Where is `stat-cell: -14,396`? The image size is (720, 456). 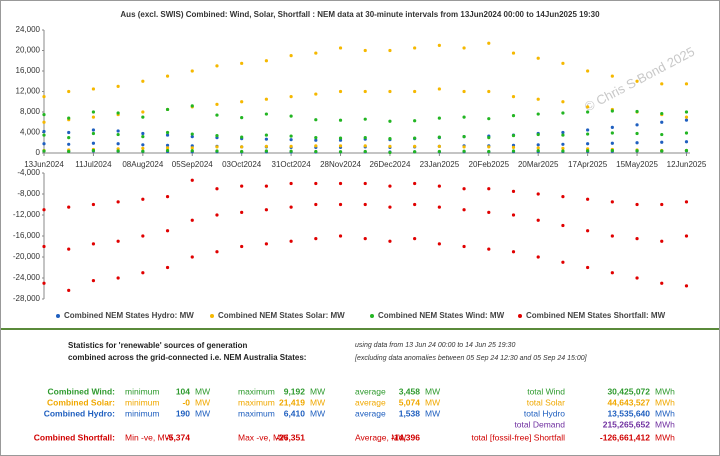 stat-cell: -14,396 is located at coordinates (405, 437).